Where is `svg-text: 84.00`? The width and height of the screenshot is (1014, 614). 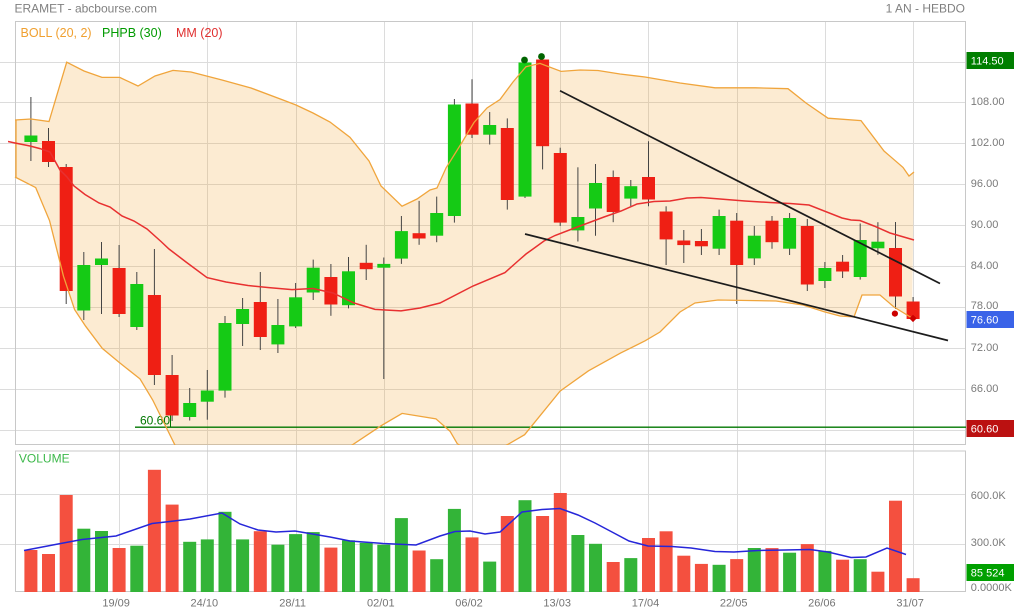
svg-text: 84.00 is located at coordinates (985, 266).